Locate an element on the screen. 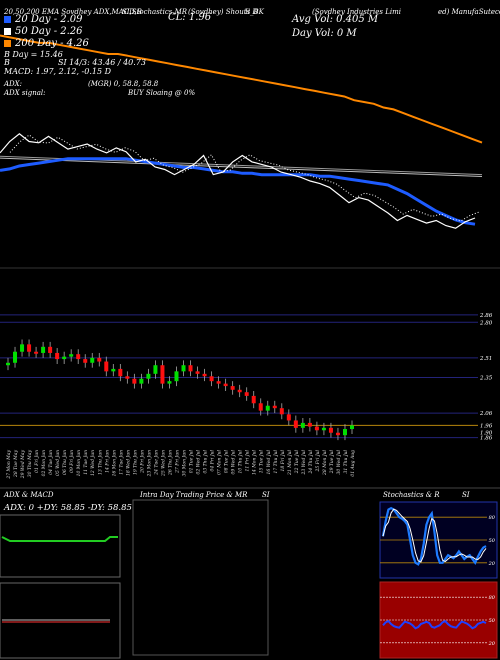 Image resolution: width=500 pixels, height=660 pixels. date-label: 02 Mon Jun is located at coordinates (44, 463).